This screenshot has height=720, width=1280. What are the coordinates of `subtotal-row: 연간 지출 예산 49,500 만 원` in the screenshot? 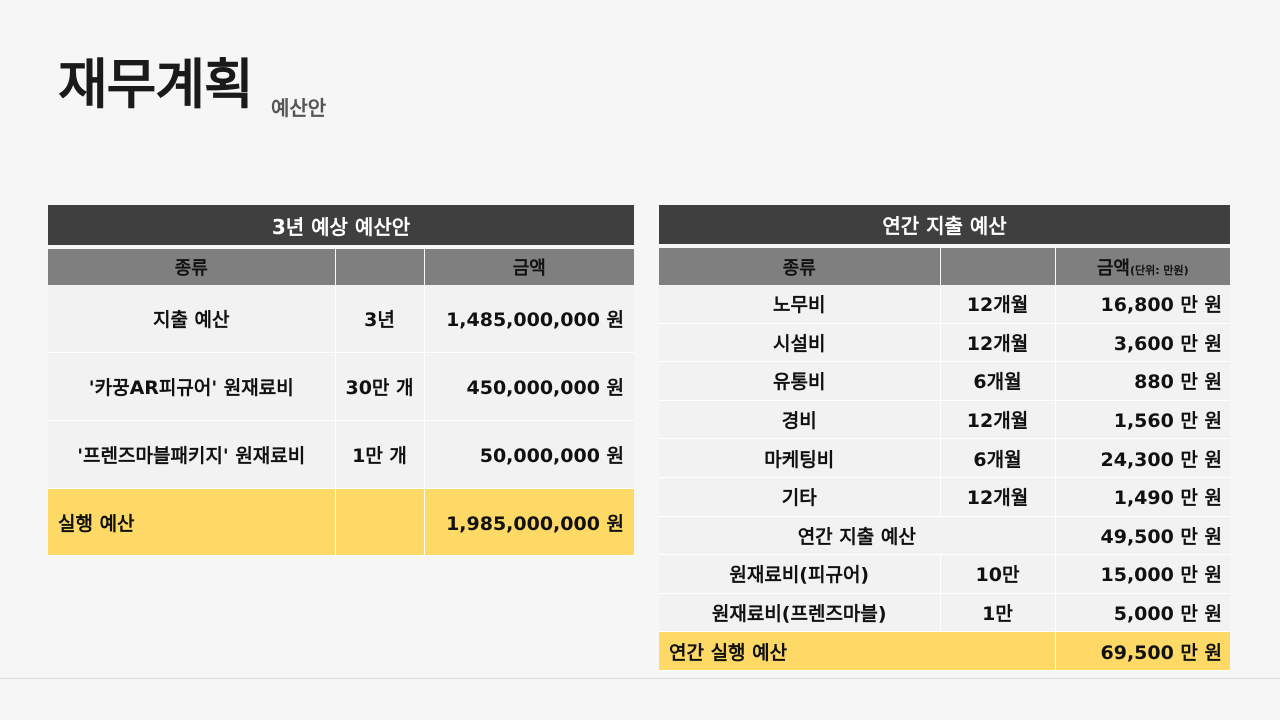 It's located at (945, 536).